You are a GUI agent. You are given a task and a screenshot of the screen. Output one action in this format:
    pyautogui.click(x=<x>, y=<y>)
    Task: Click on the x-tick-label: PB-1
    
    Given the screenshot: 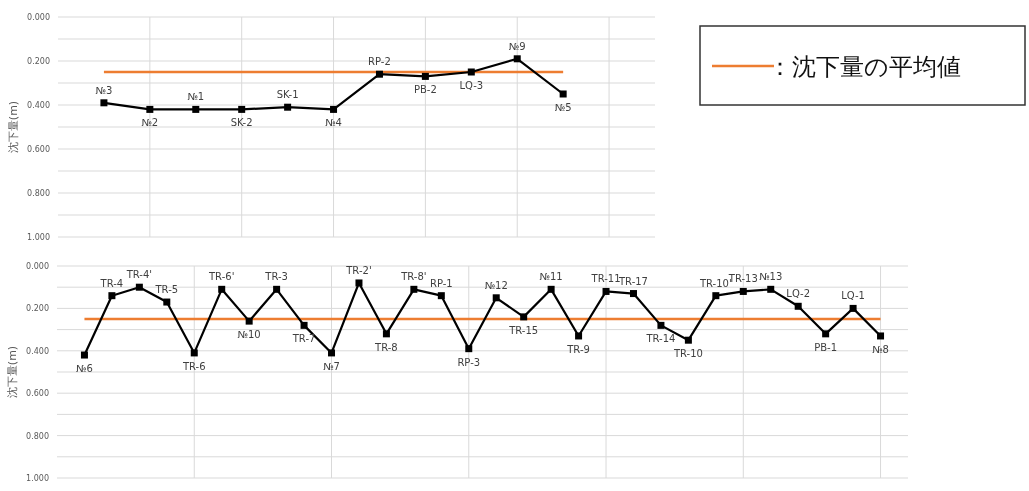 What is the action you would take?
    pyautogui.click(x=826, y=347)
    